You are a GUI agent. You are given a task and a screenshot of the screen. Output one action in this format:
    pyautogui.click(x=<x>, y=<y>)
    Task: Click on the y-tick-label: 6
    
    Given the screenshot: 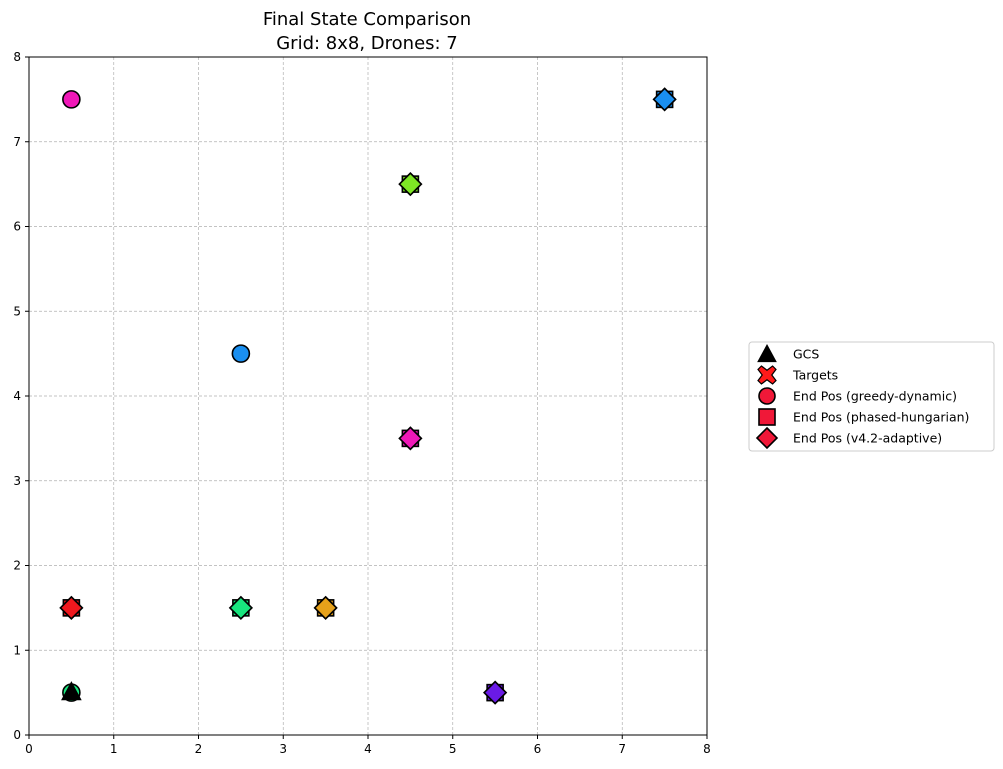 What is the action you would take?
    pyautogui.click(x=17, y=227)
    